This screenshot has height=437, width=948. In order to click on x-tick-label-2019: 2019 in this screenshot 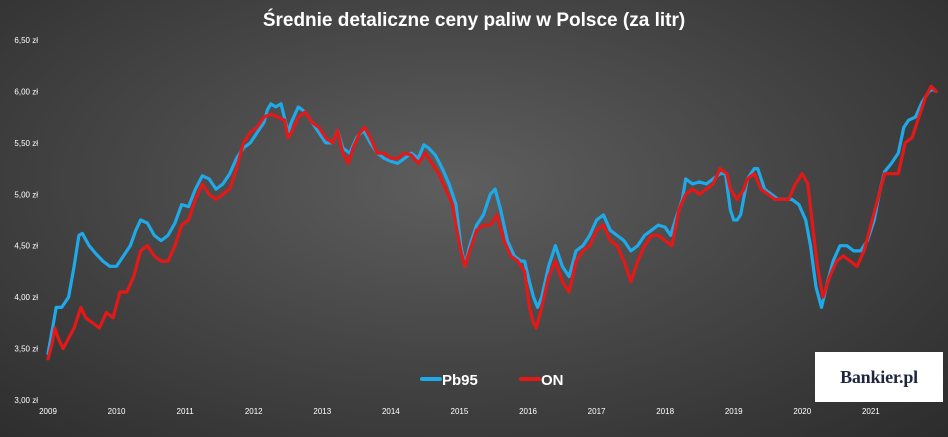, I will do `click(734, 411)`.